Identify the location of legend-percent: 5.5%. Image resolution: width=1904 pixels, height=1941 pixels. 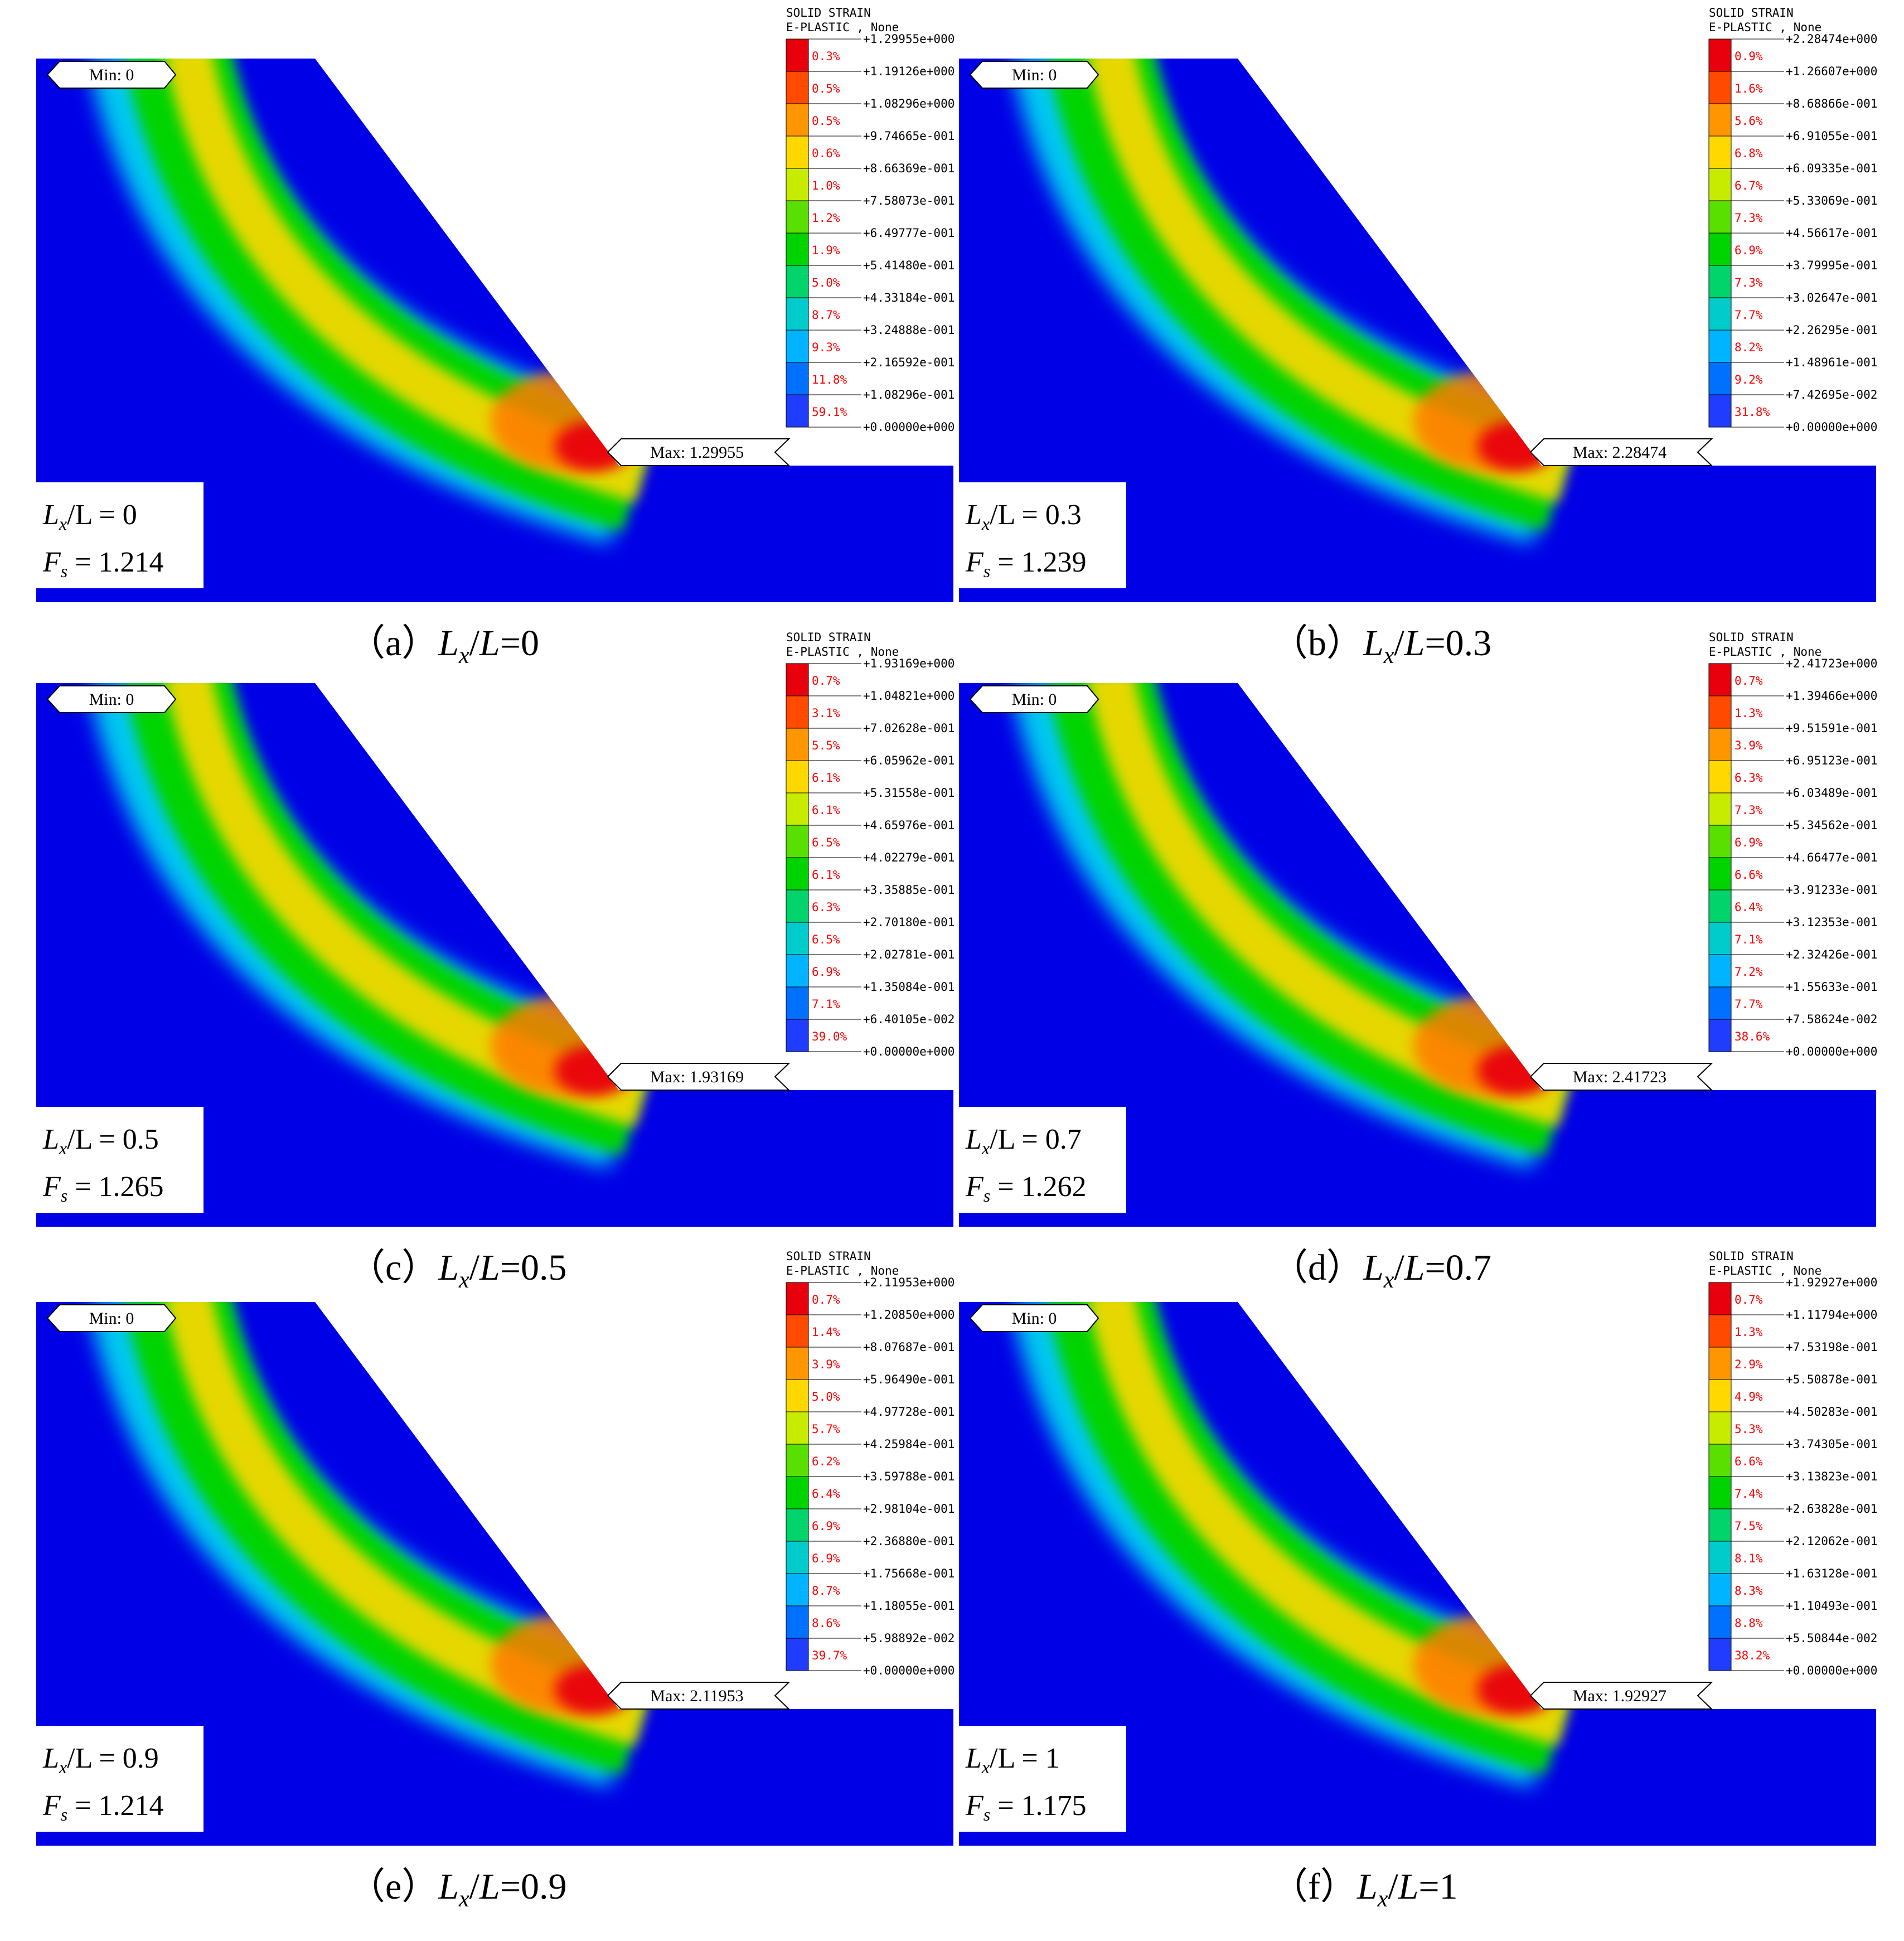
(826, 746).